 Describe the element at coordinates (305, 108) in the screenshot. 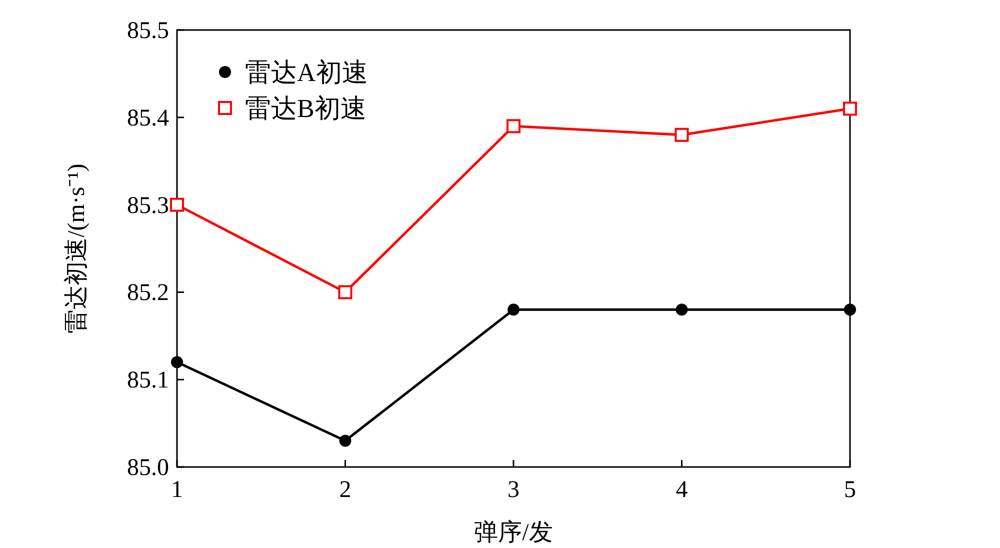

I see `legend-label: 雷达B初速` at that location.